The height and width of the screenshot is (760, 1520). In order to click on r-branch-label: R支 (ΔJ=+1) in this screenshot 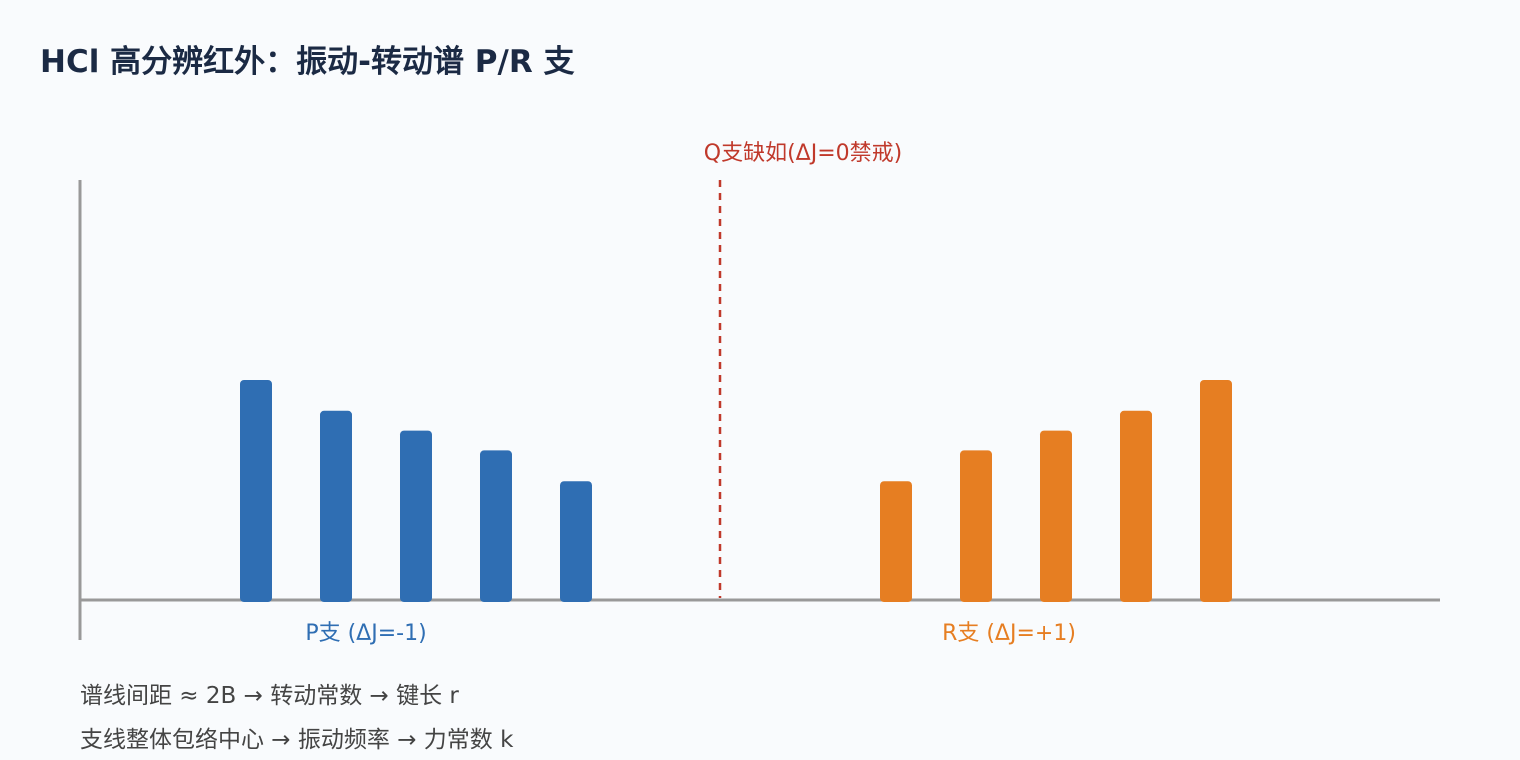, I will do `click(1009, 633)`.